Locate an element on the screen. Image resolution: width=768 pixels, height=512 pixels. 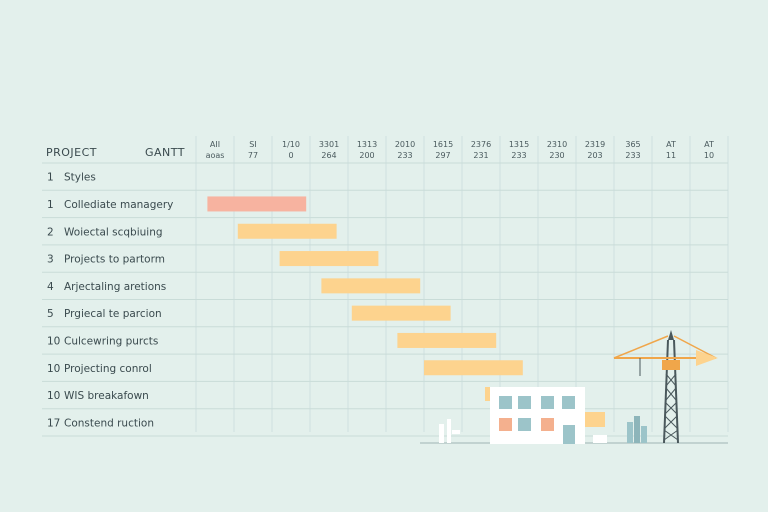
small-pillars-icon is located at coordinates (449, 431).